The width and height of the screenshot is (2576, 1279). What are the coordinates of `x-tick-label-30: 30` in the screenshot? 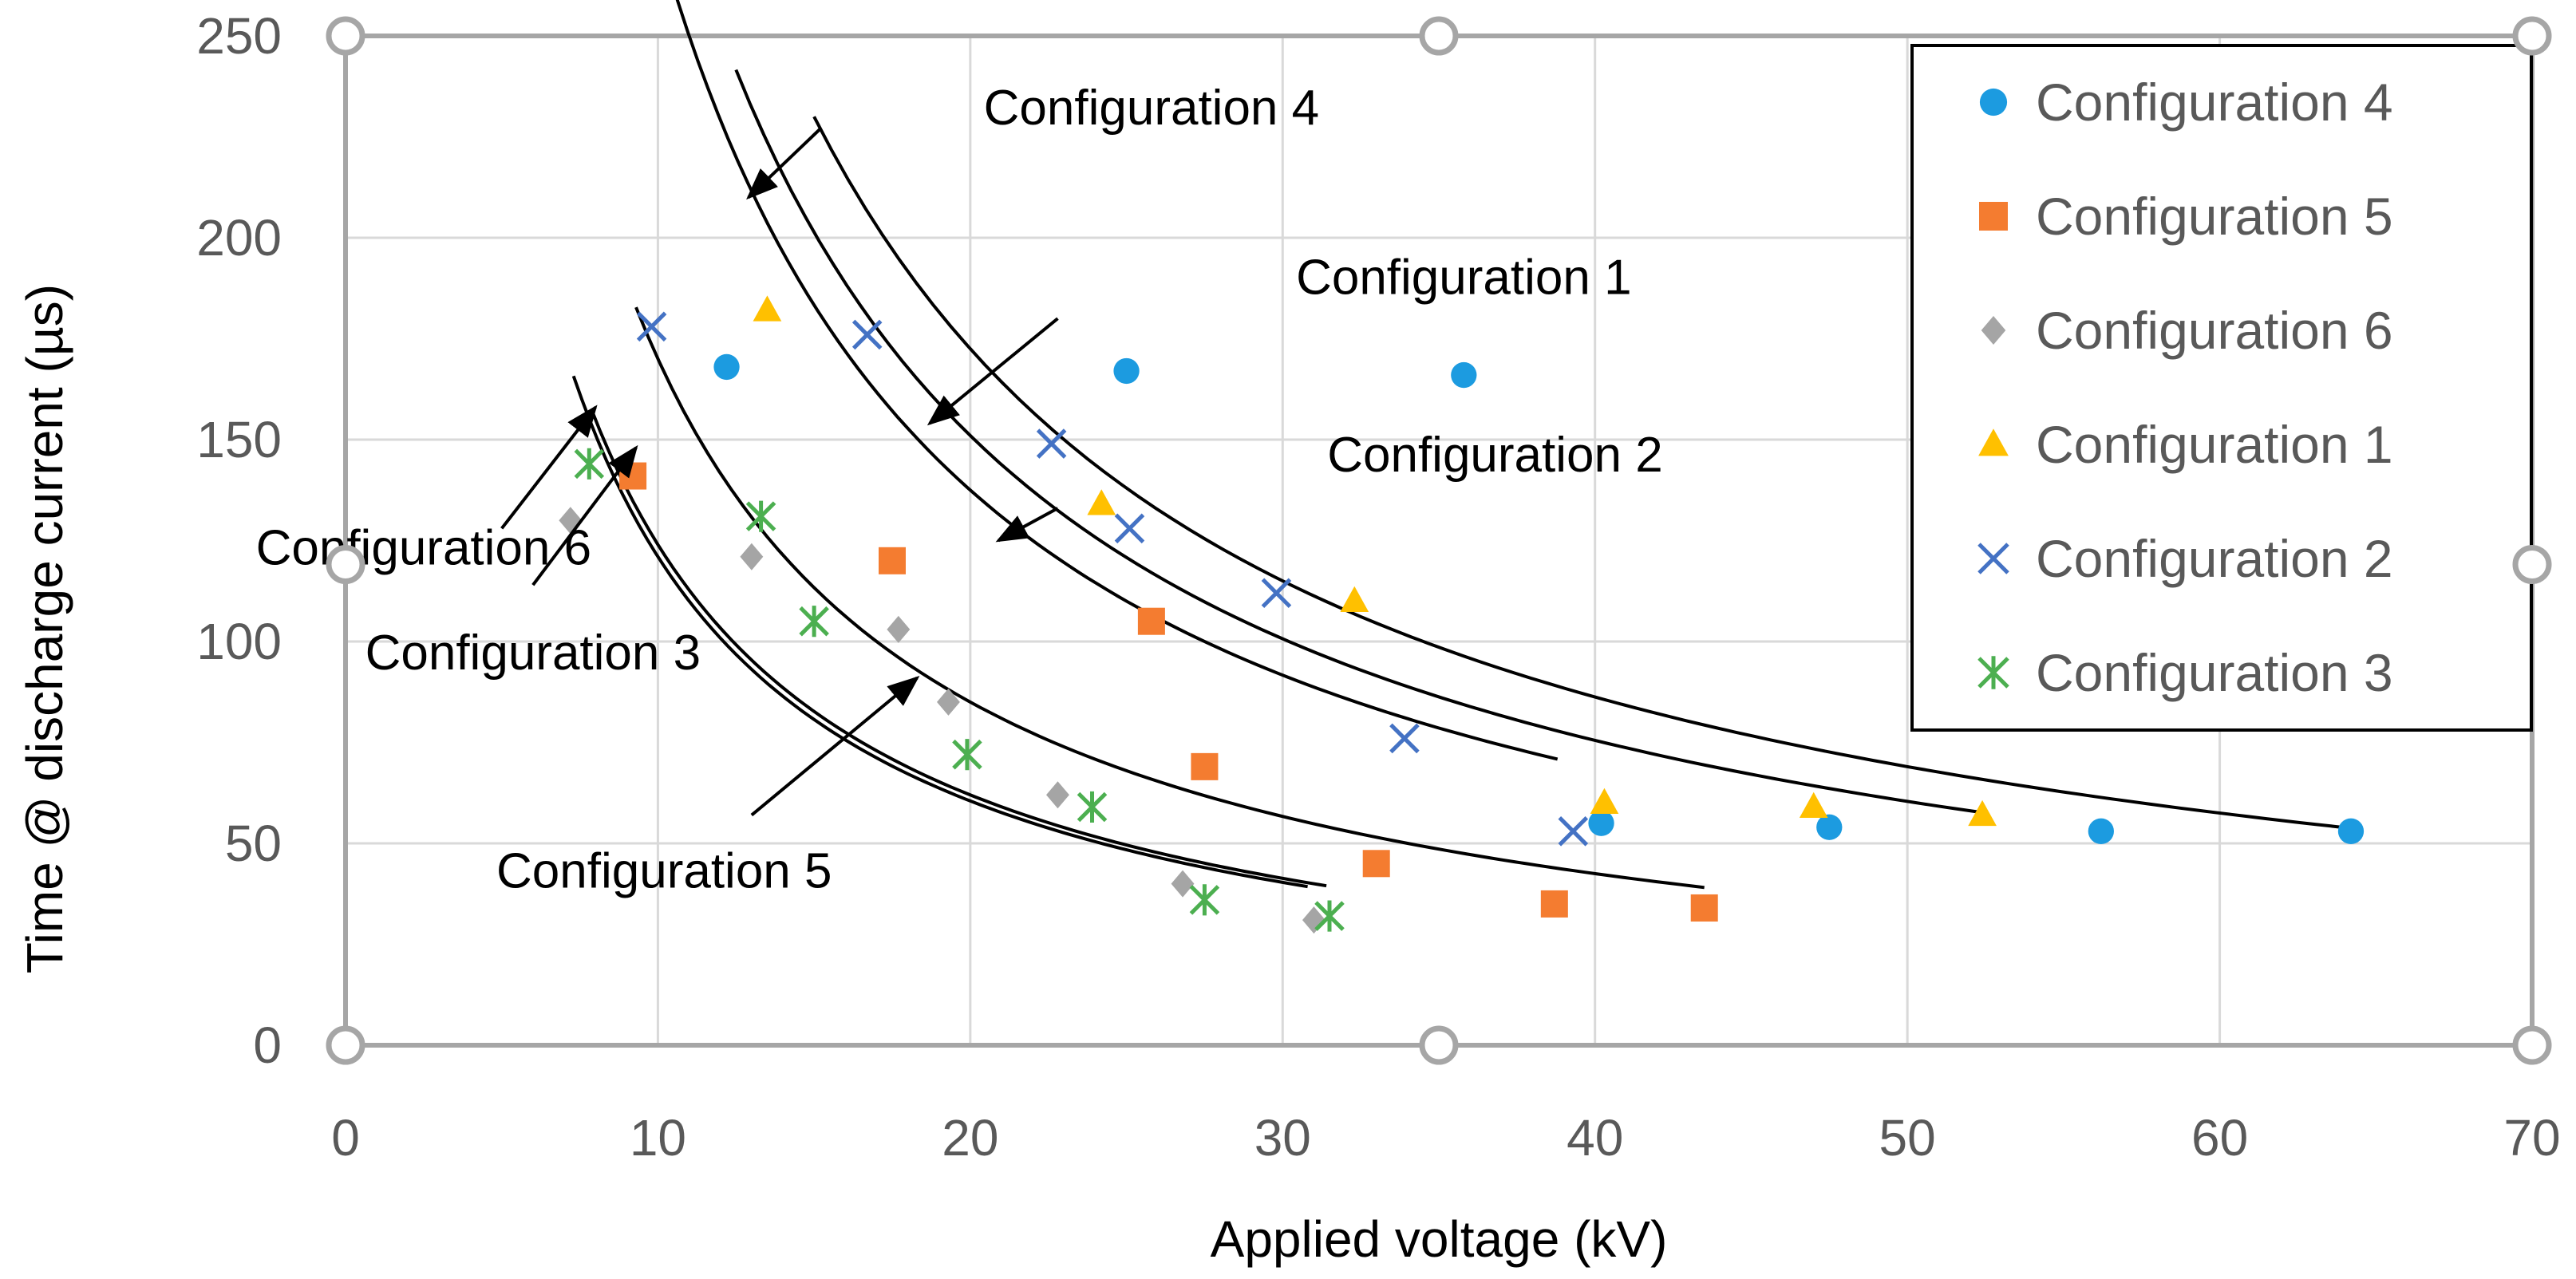 It's located at (1282, 1137).